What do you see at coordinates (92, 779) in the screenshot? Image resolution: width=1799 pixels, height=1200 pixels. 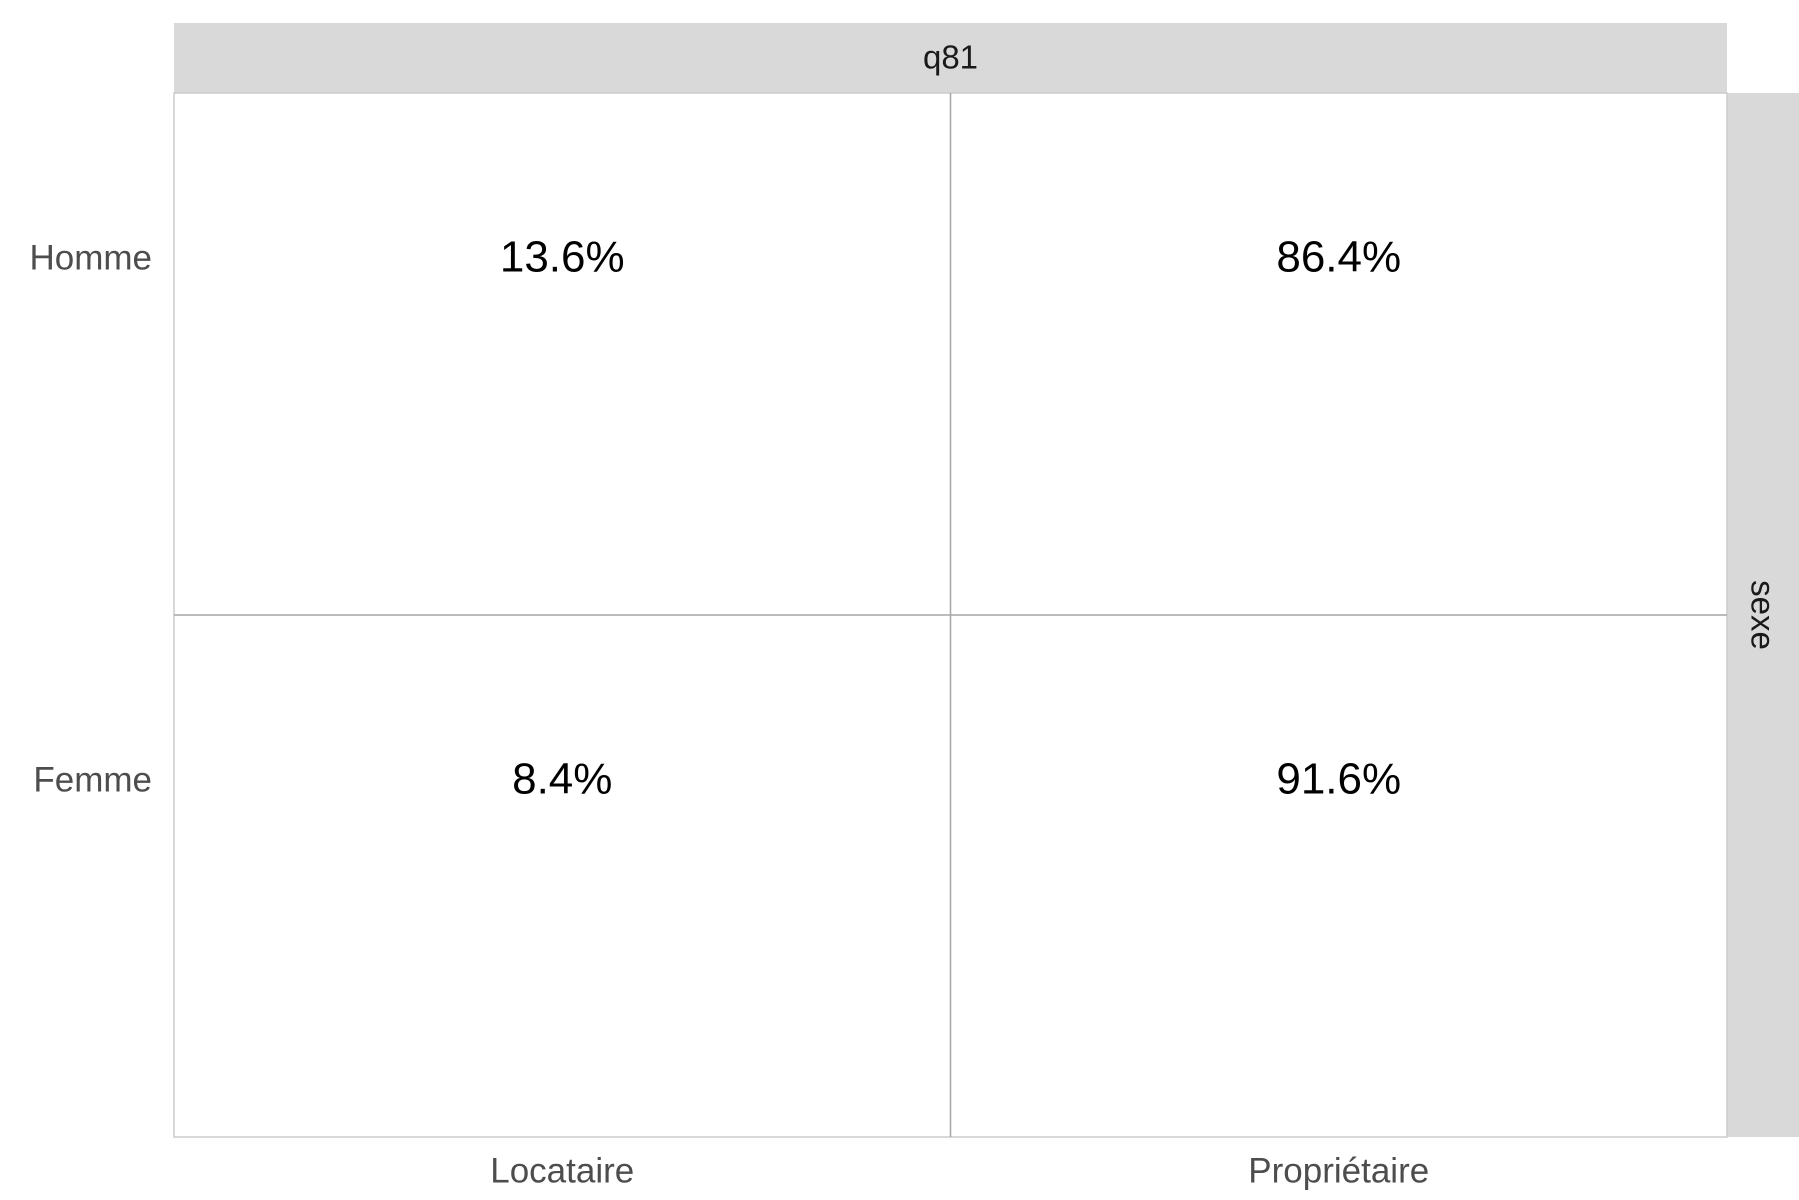 I see `y-tick-label: Femme` at bounding box center [92, 779].